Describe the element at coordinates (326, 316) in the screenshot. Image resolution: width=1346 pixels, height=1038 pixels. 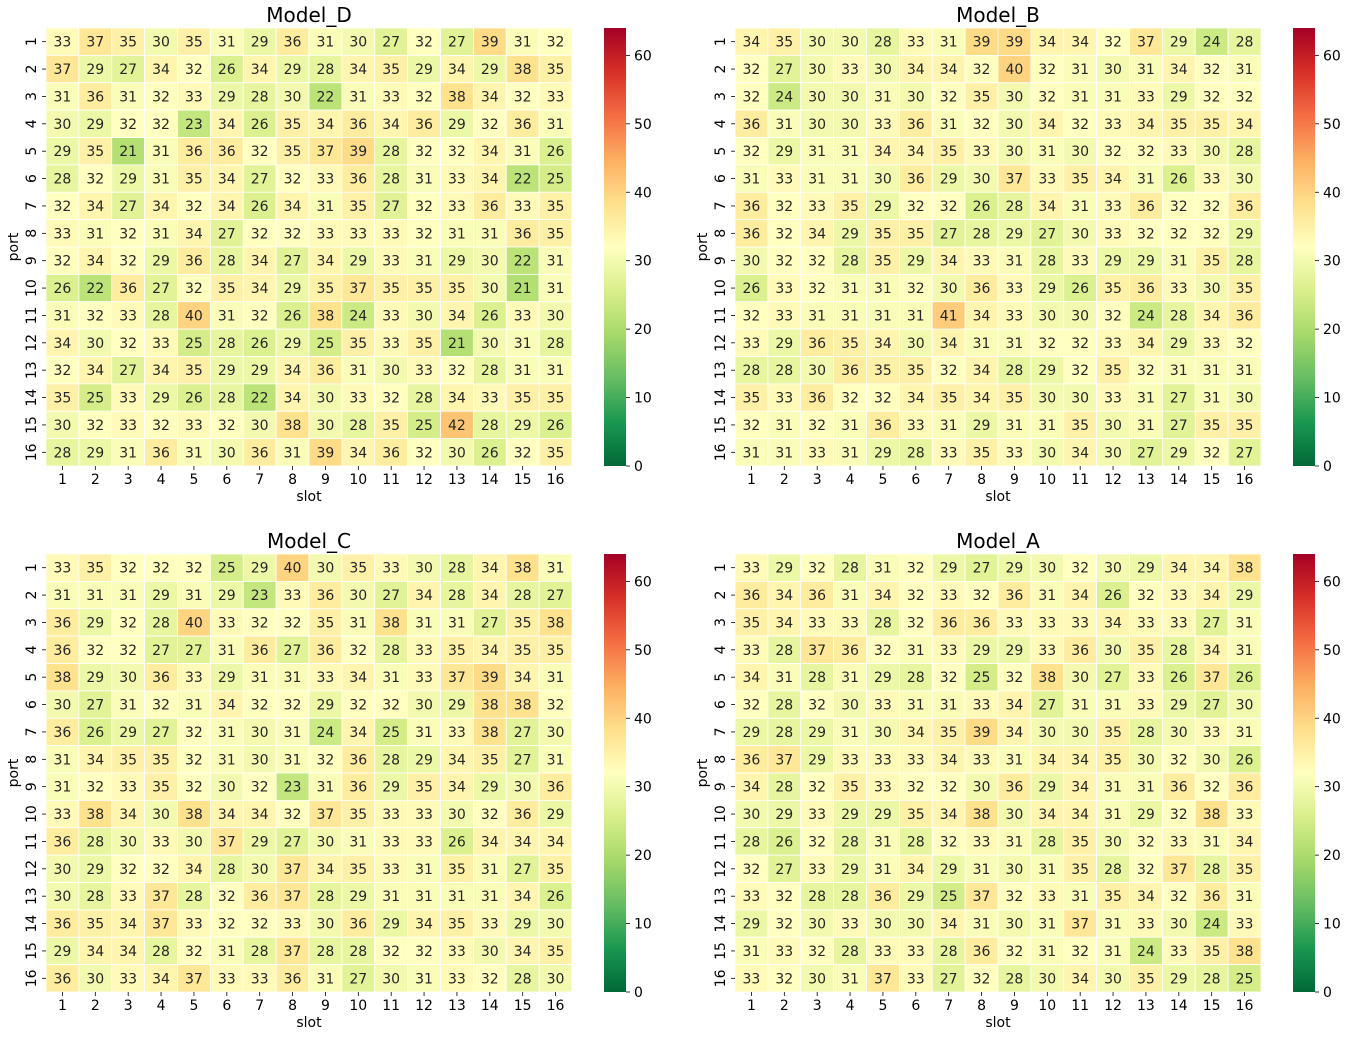
I see `cell-value-label: 38` at that location.